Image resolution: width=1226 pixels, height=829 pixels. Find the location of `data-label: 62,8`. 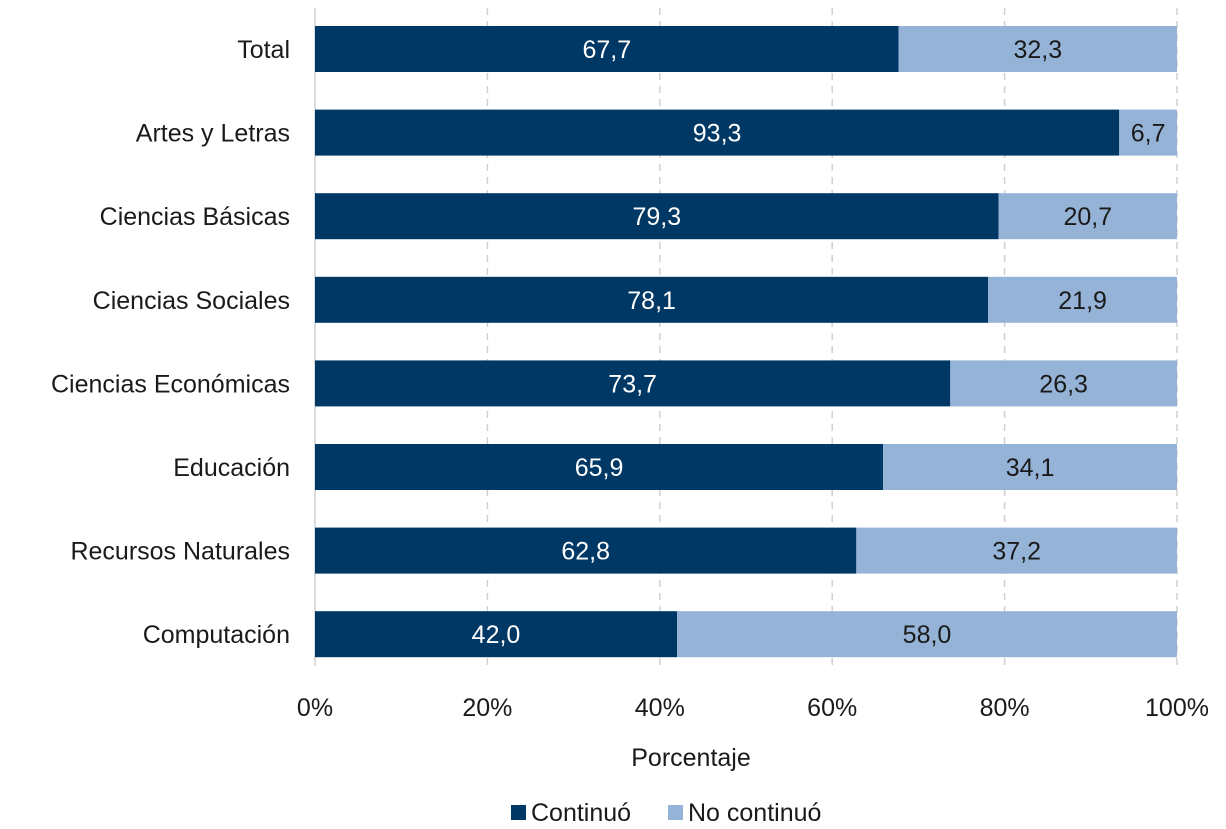

data-label: 62,8 is located at coordinates (585, 552).